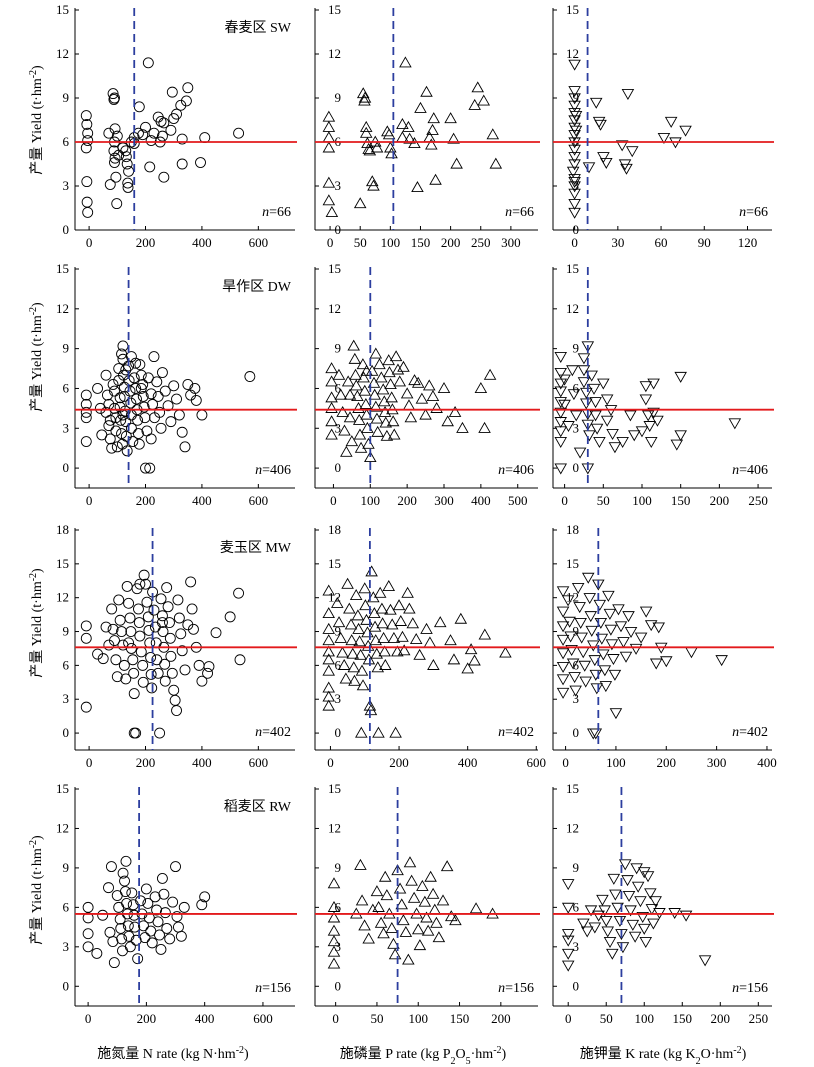  What do you see at coordinates (276, 470) in the screenshot?
I see `sample-size-value: =406` at bounding box center [276, 470].